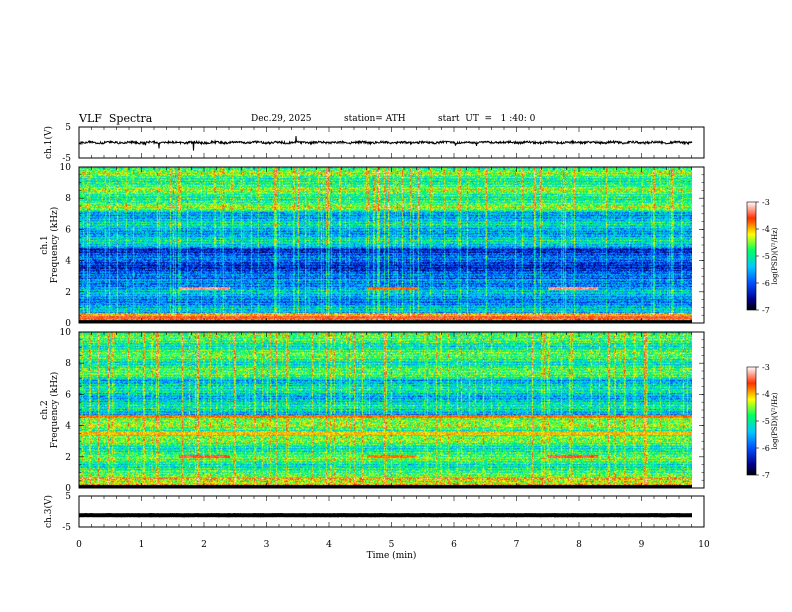 The width and height of the screenshot is (792, 612). Describe the element at coordinates (45, 409) in the screenshot. I see `ch2-freq-ylabel: ch.2` at that location.